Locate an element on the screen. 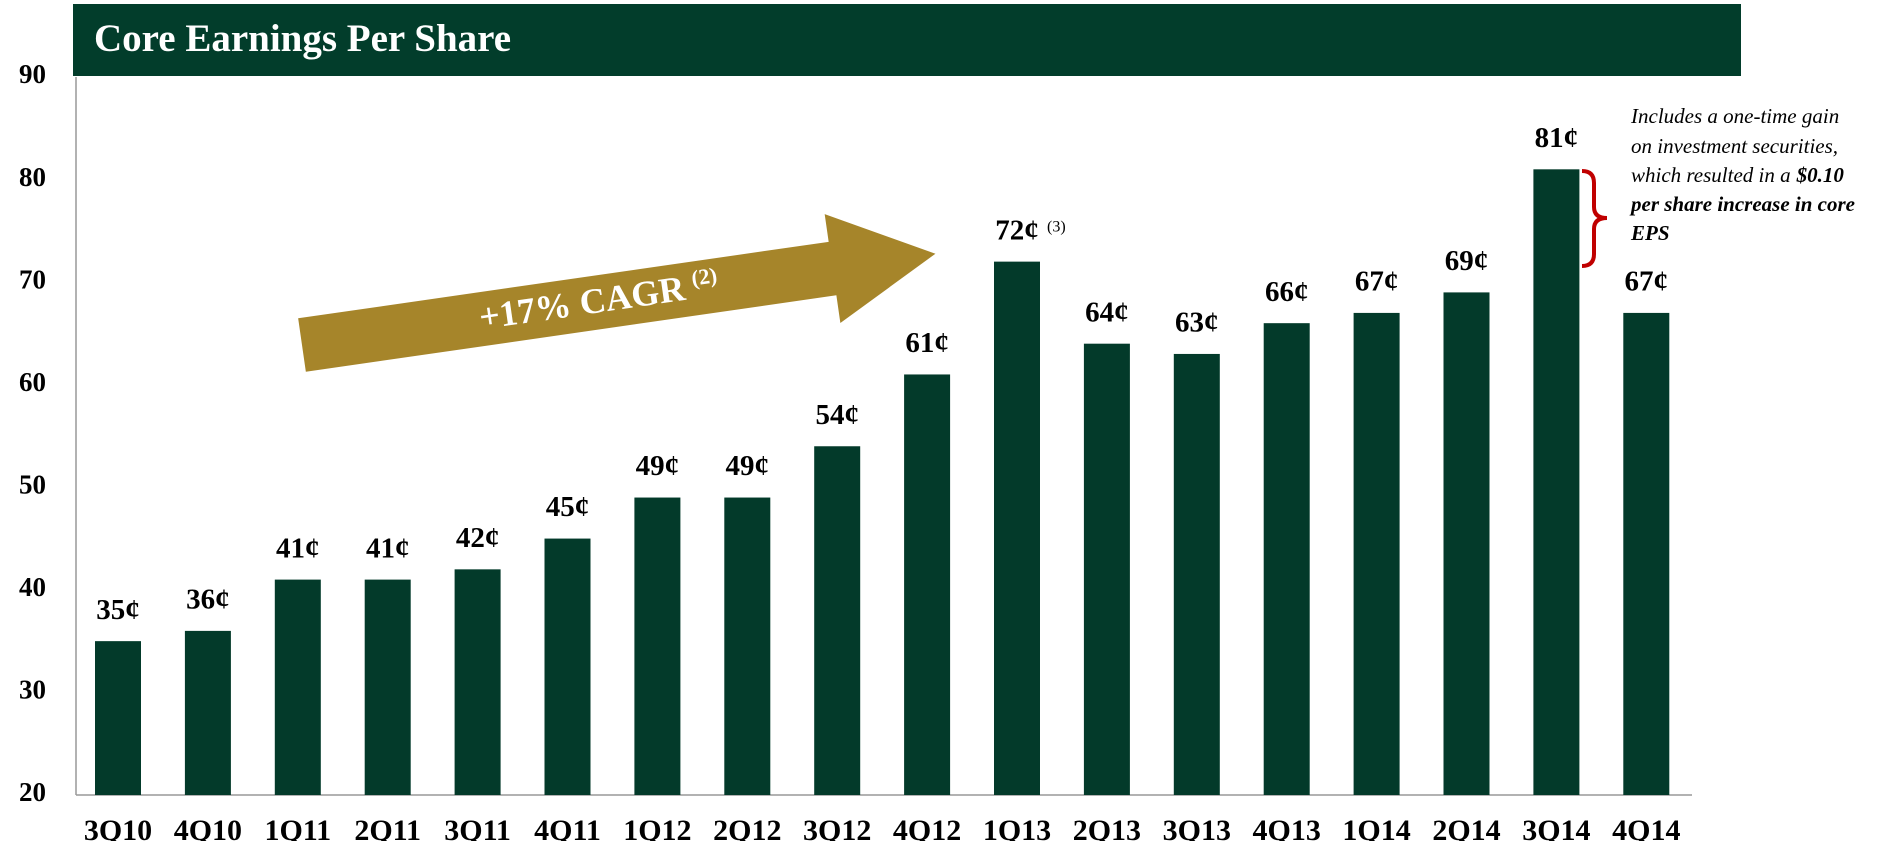 This screenshot has height=841, width=1892. x-tick-label: 4Q13 is located at coordinates (1287, 827).